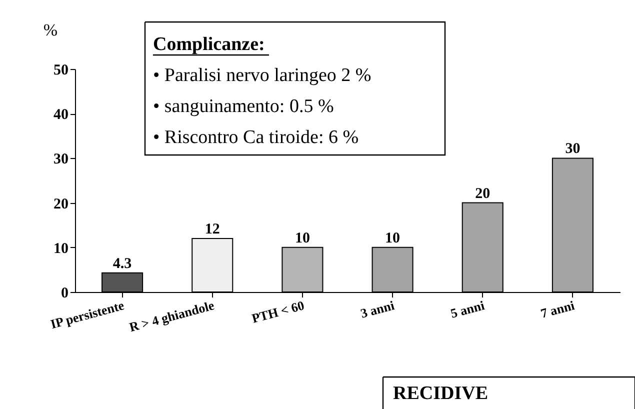  I want to click on y-tick-label: 10, so click(61, 248).